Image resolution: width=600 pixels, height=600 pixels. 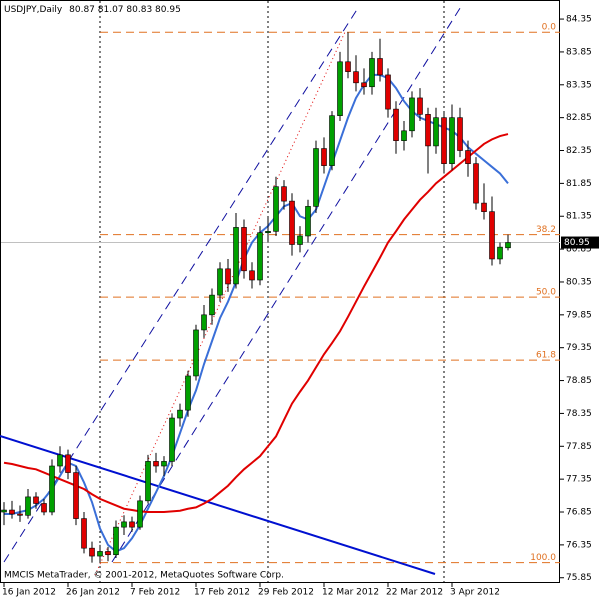 What do you see at coordinates (579, 578) in the screenshot?
I see `y-tick-label: 75.85` at bounding box center [579, 578].